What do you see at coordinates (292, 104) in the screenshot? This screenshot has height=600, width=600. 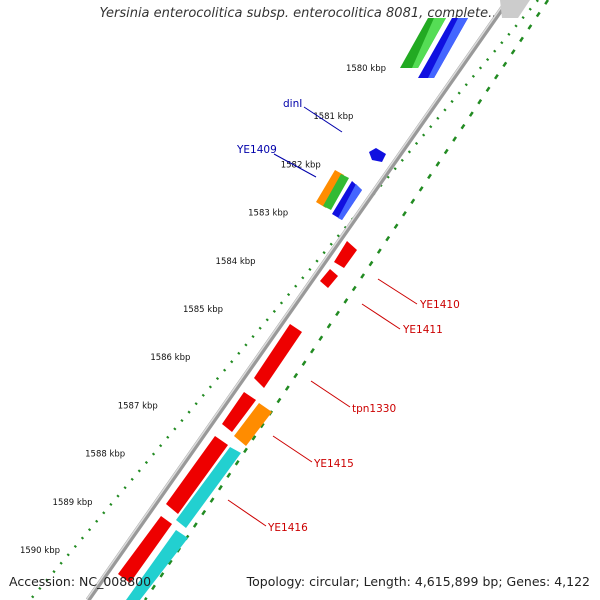 I see `label-dinI: dinI` at bounding box center [292, 104].